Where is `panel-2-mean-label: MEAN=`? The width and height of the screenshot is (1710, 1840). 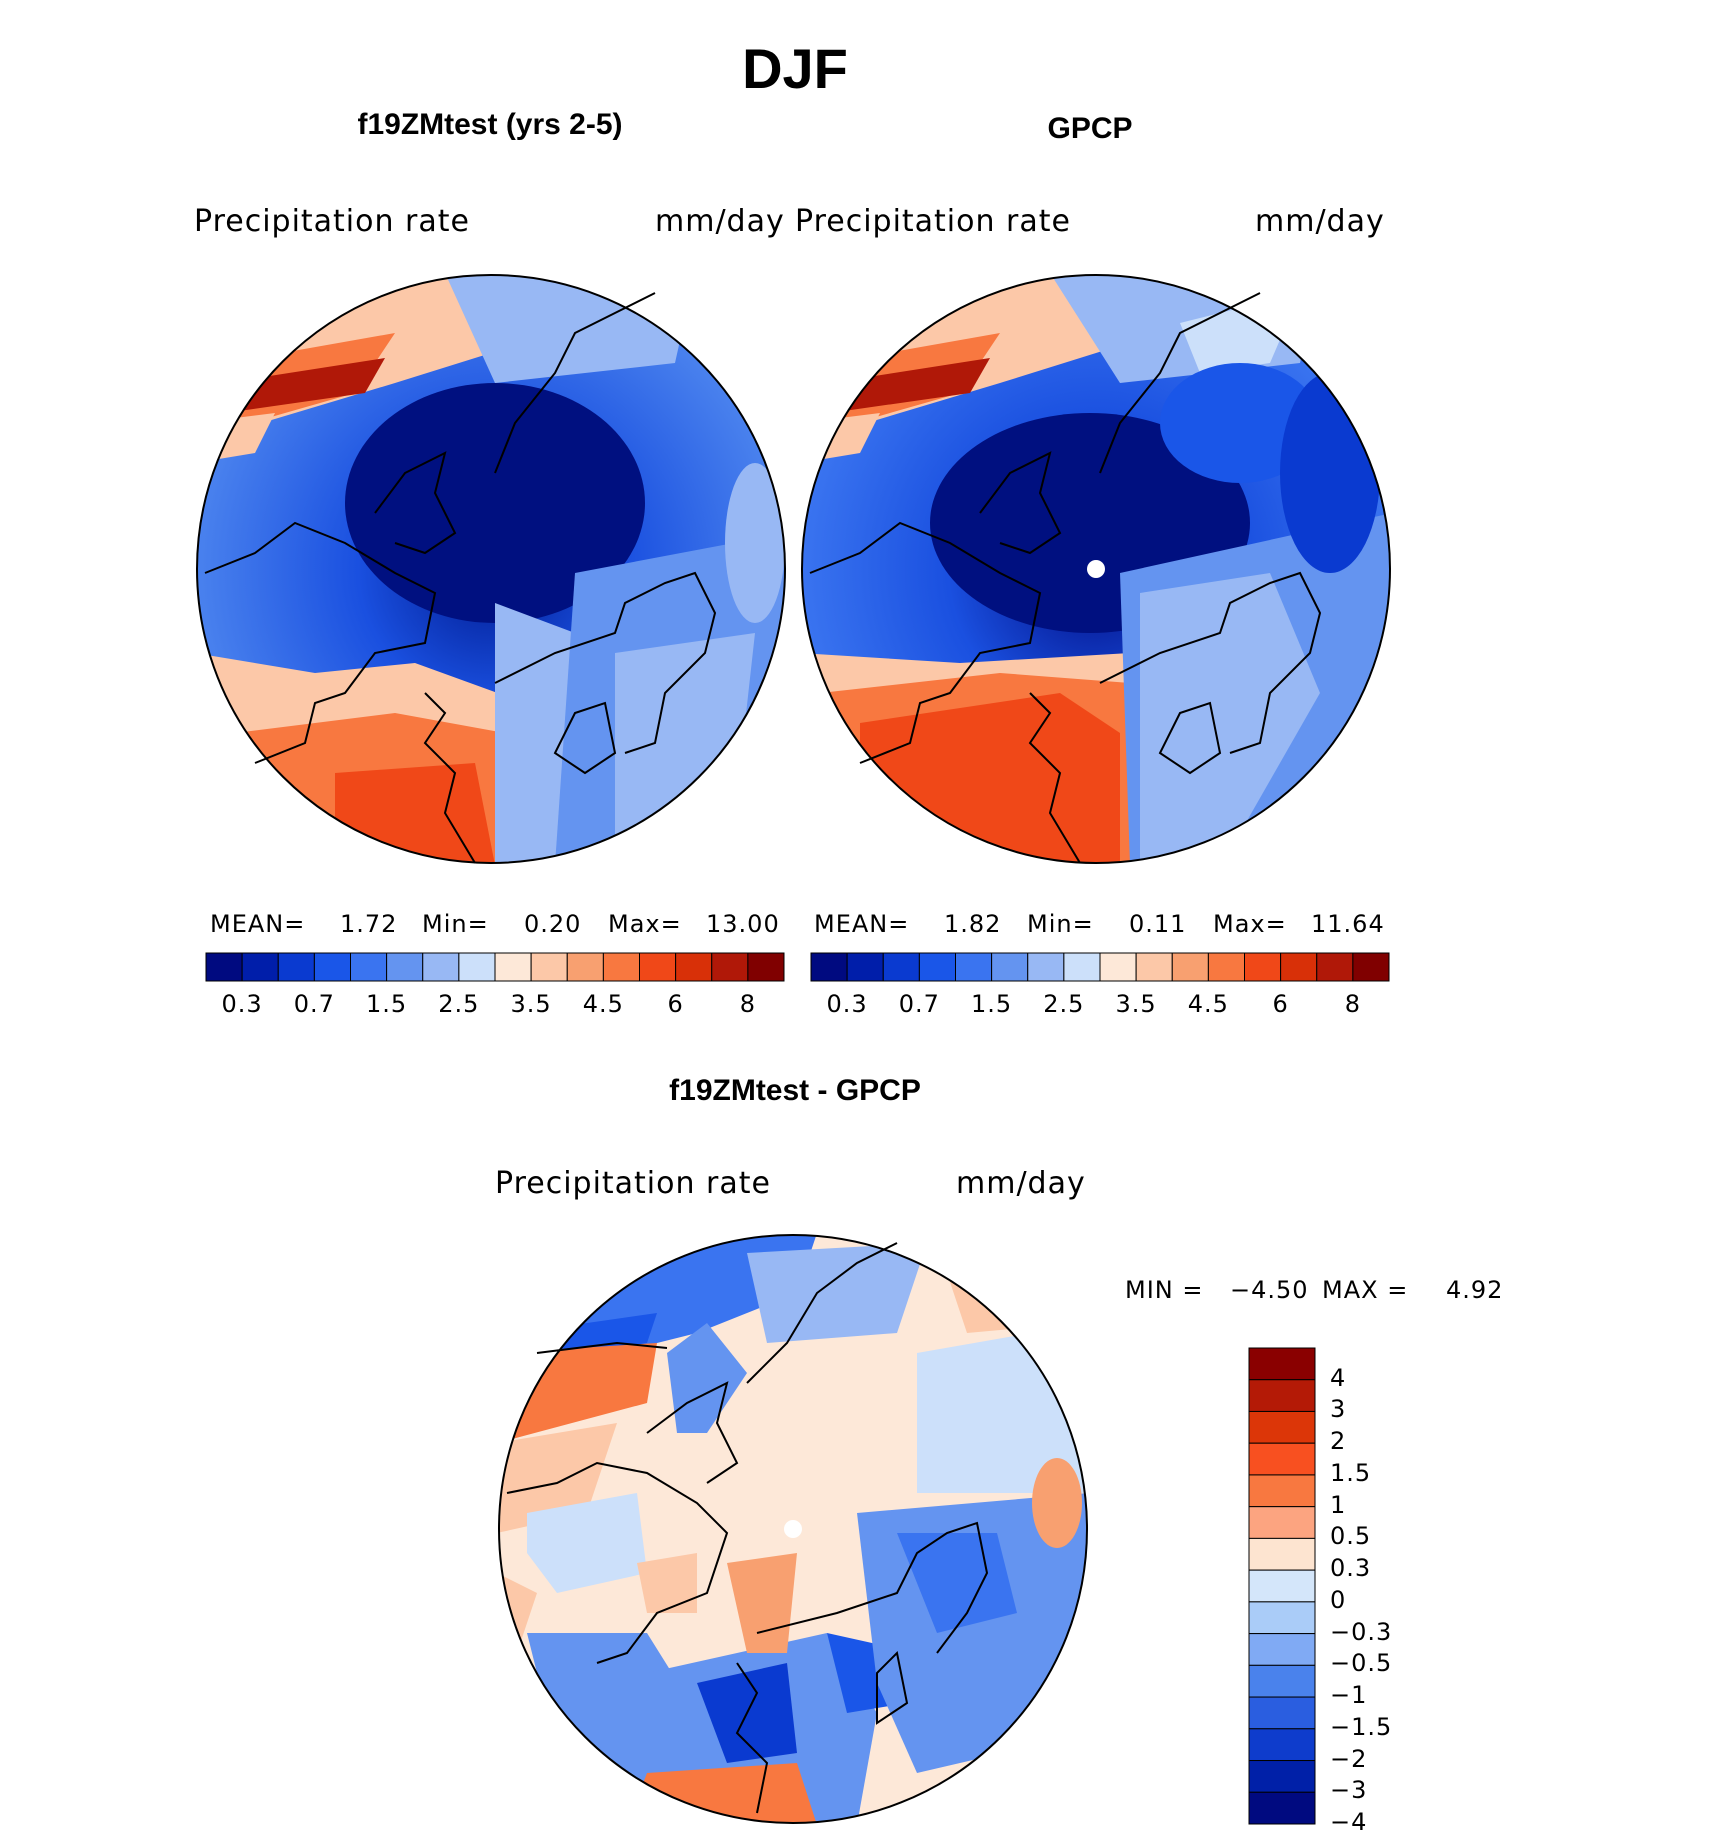 panel-2-mean-label: MEAN= is located at coordinates (862, 924).